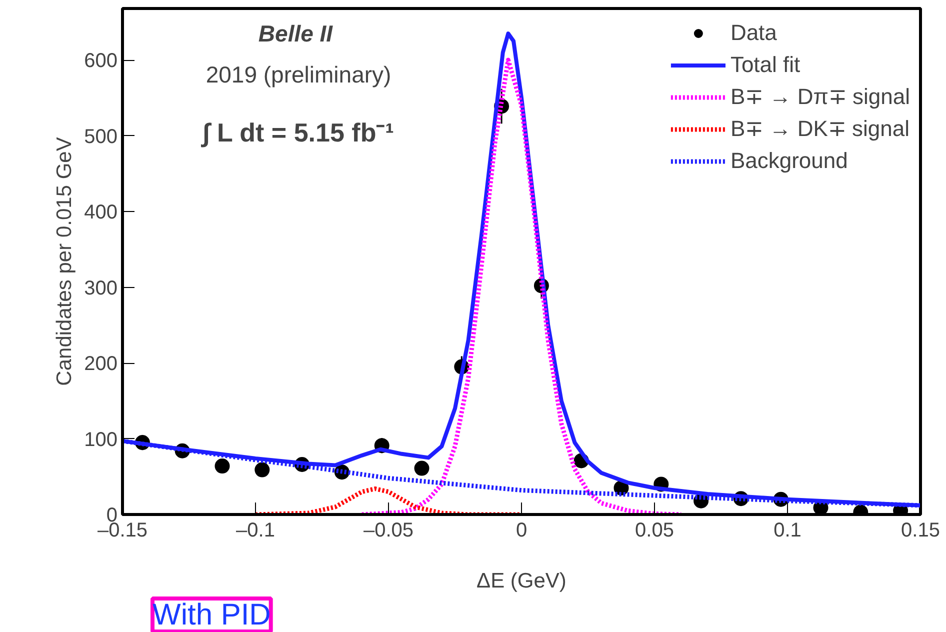  Describe the element at coordinates (101, 288) in the screenshot. I see `y-tick-label: 300` at that location.